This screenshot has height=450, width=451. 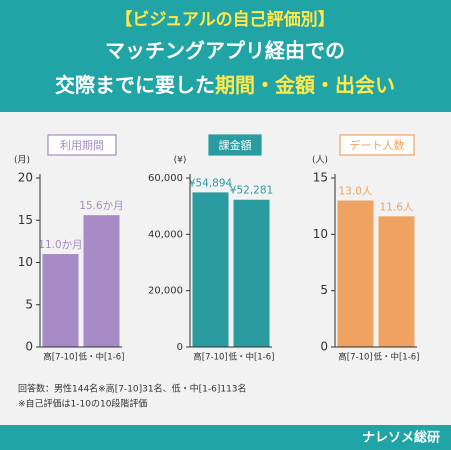 I want to click on value-label: 13.0人, so click(x=356, y=192).